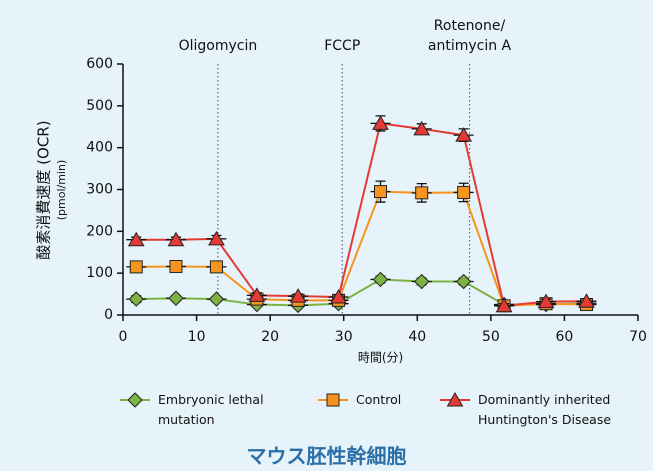 This screenshot has height=471, width=653. What do you see at coordinates (342, 46) in the screenshot?
I see `annotation: FCCP` at bounding box center [342, 46].